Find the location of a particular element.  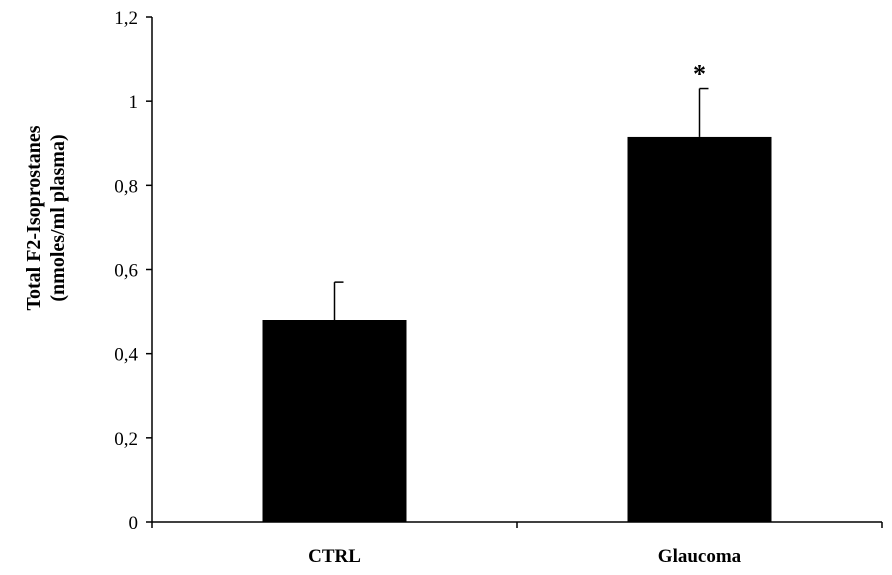

y-tick-label: 1,2 is located at coordinates (126, 18).